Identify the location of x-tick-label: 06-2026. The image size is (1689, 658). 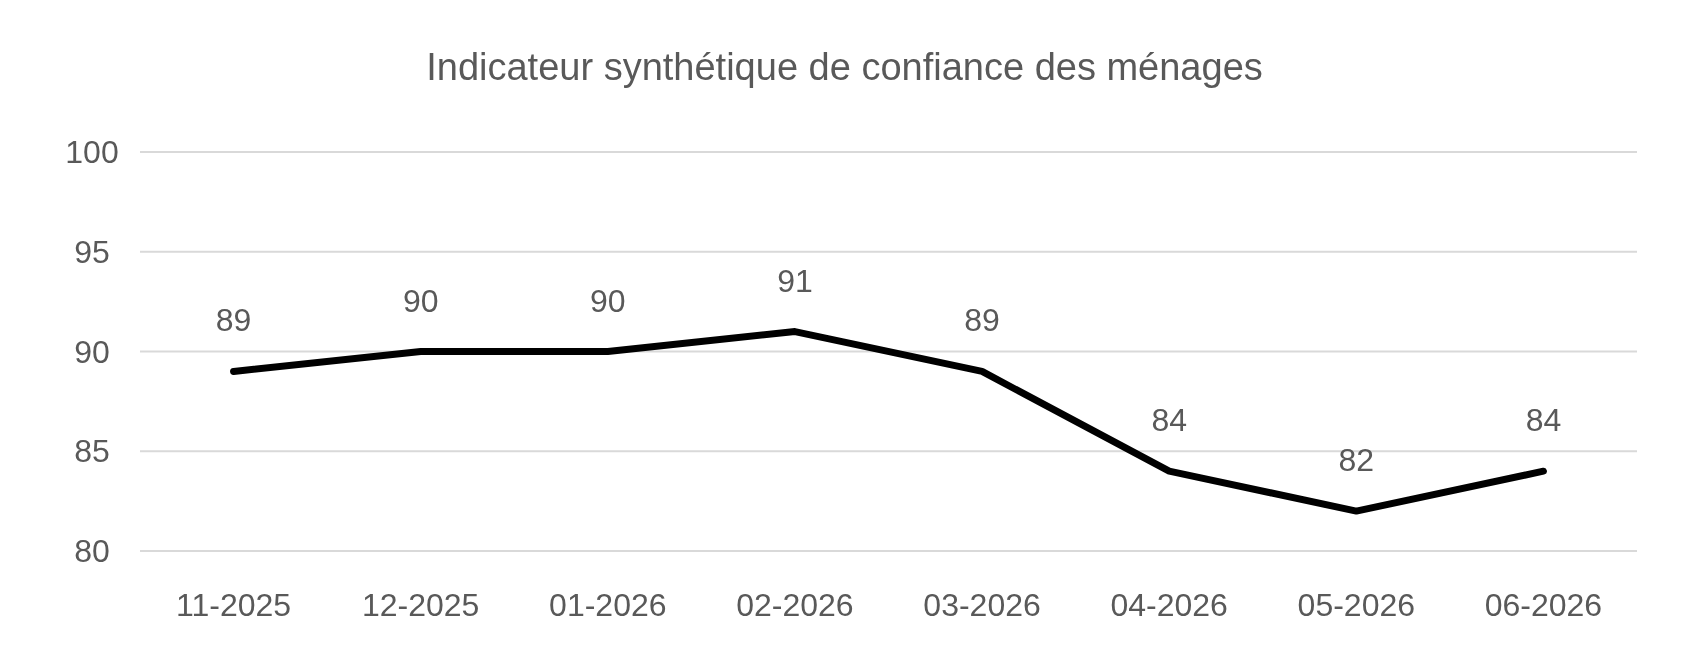
(1543, 605).